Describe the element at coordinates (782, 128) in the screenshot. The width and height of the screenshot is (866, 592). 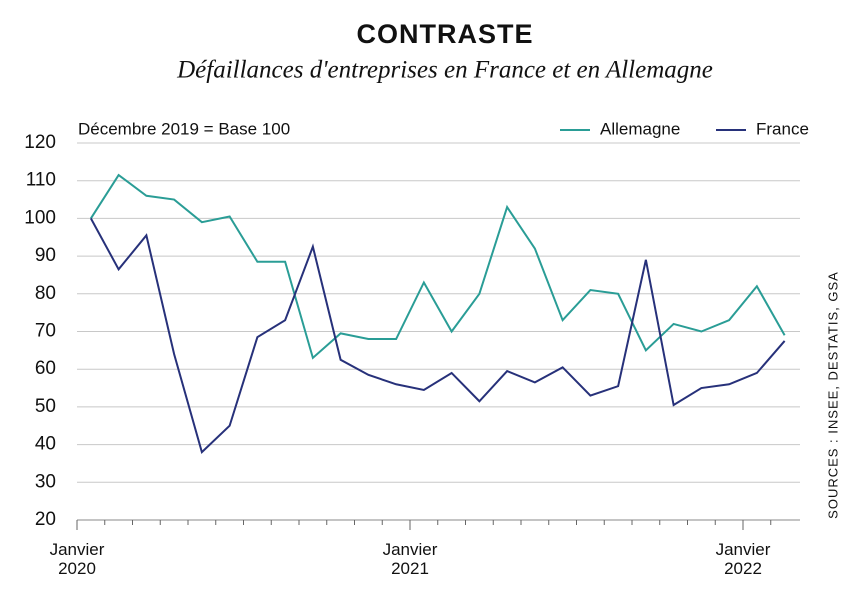
I see `legend-label: France` at that location.